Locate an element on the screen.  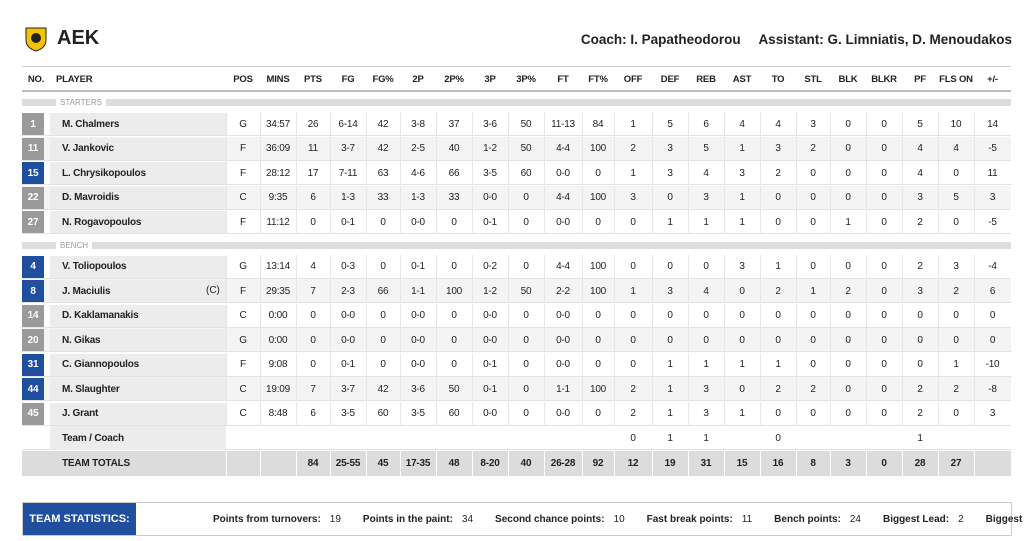
player-name: M. Chalmers is located at coordinates (138, 124).